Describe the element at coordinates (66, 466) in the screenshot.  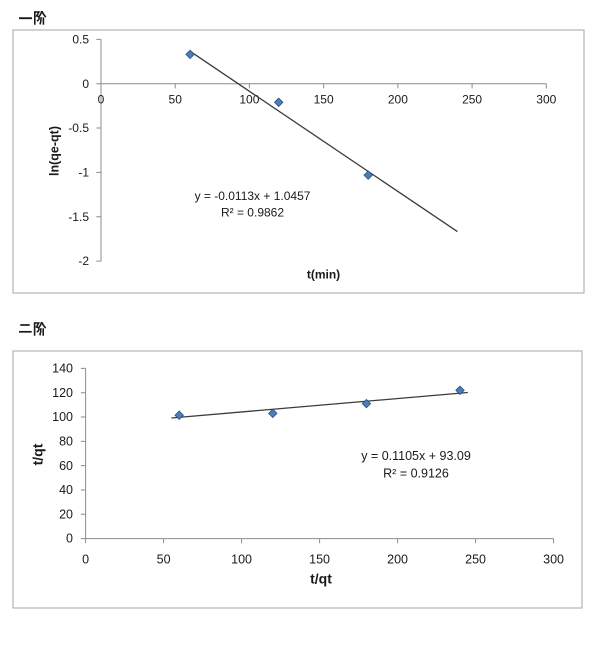
I see `svg-text: 60` at that location.